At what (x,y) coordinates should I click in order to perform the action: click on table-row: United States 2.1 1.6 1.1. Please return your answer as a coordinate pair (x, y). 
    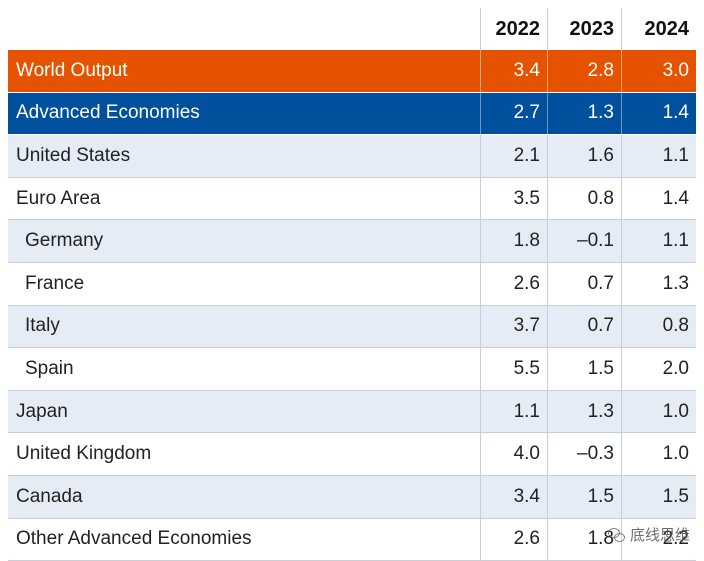
    Looking at the image, I should click on (352, 156).